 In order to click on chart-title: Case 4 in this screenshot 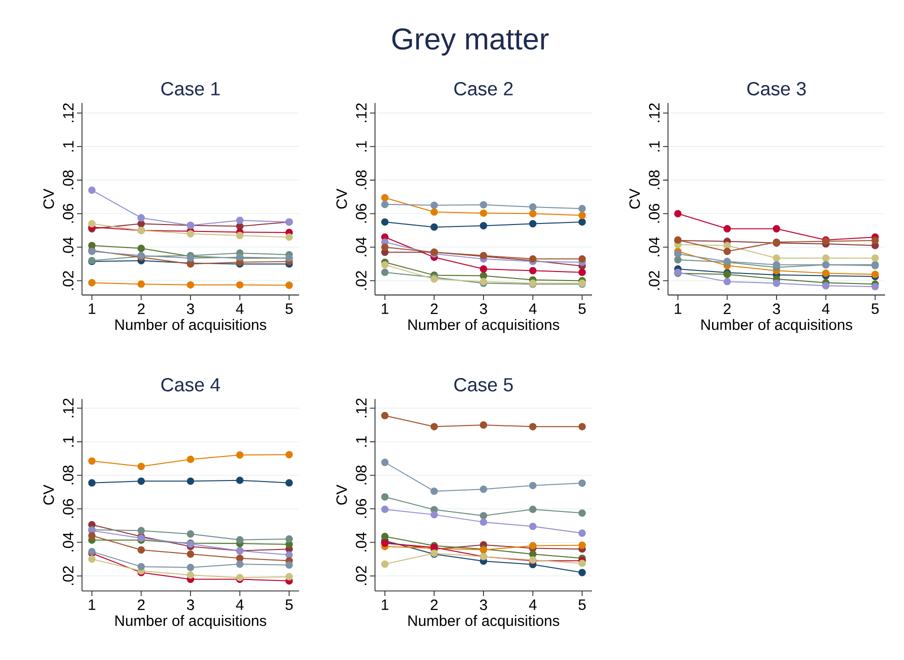, I will do `click(190, 385)`.